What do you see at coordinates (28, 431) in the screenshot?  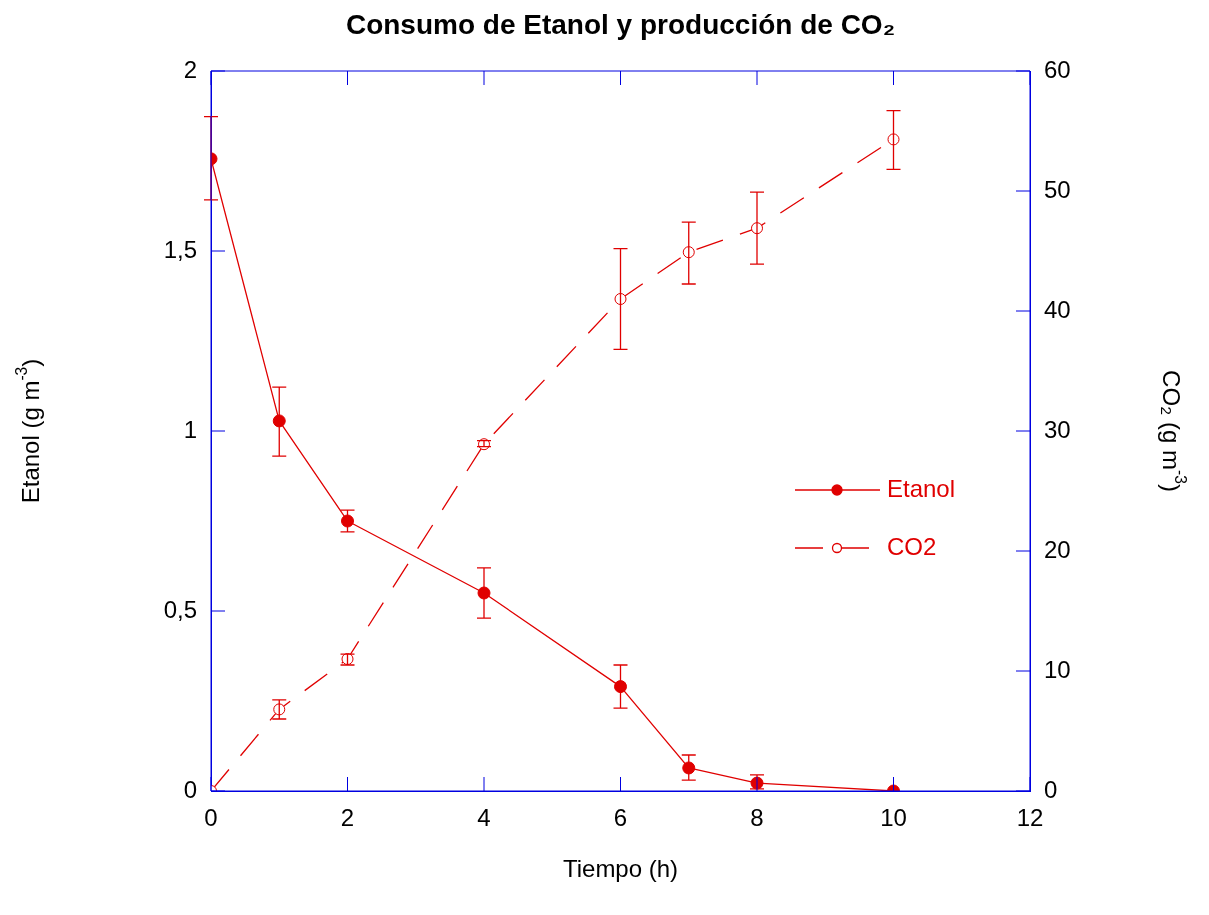 I see `y-axis-title: Etanol (g m-3)` at bounding box center [28, 431].